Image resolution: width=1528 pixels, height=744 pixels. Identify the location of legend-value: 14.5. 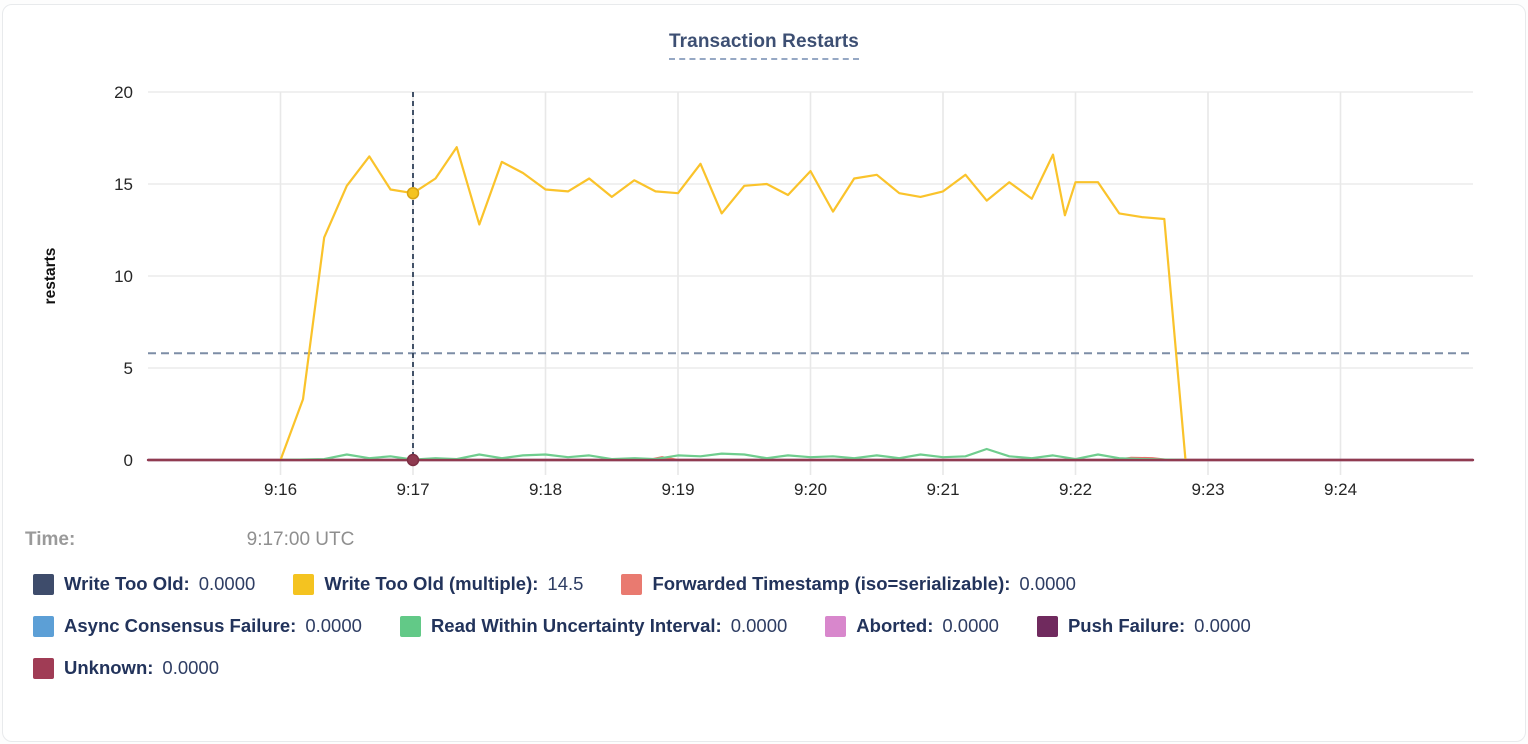
(565, 583).